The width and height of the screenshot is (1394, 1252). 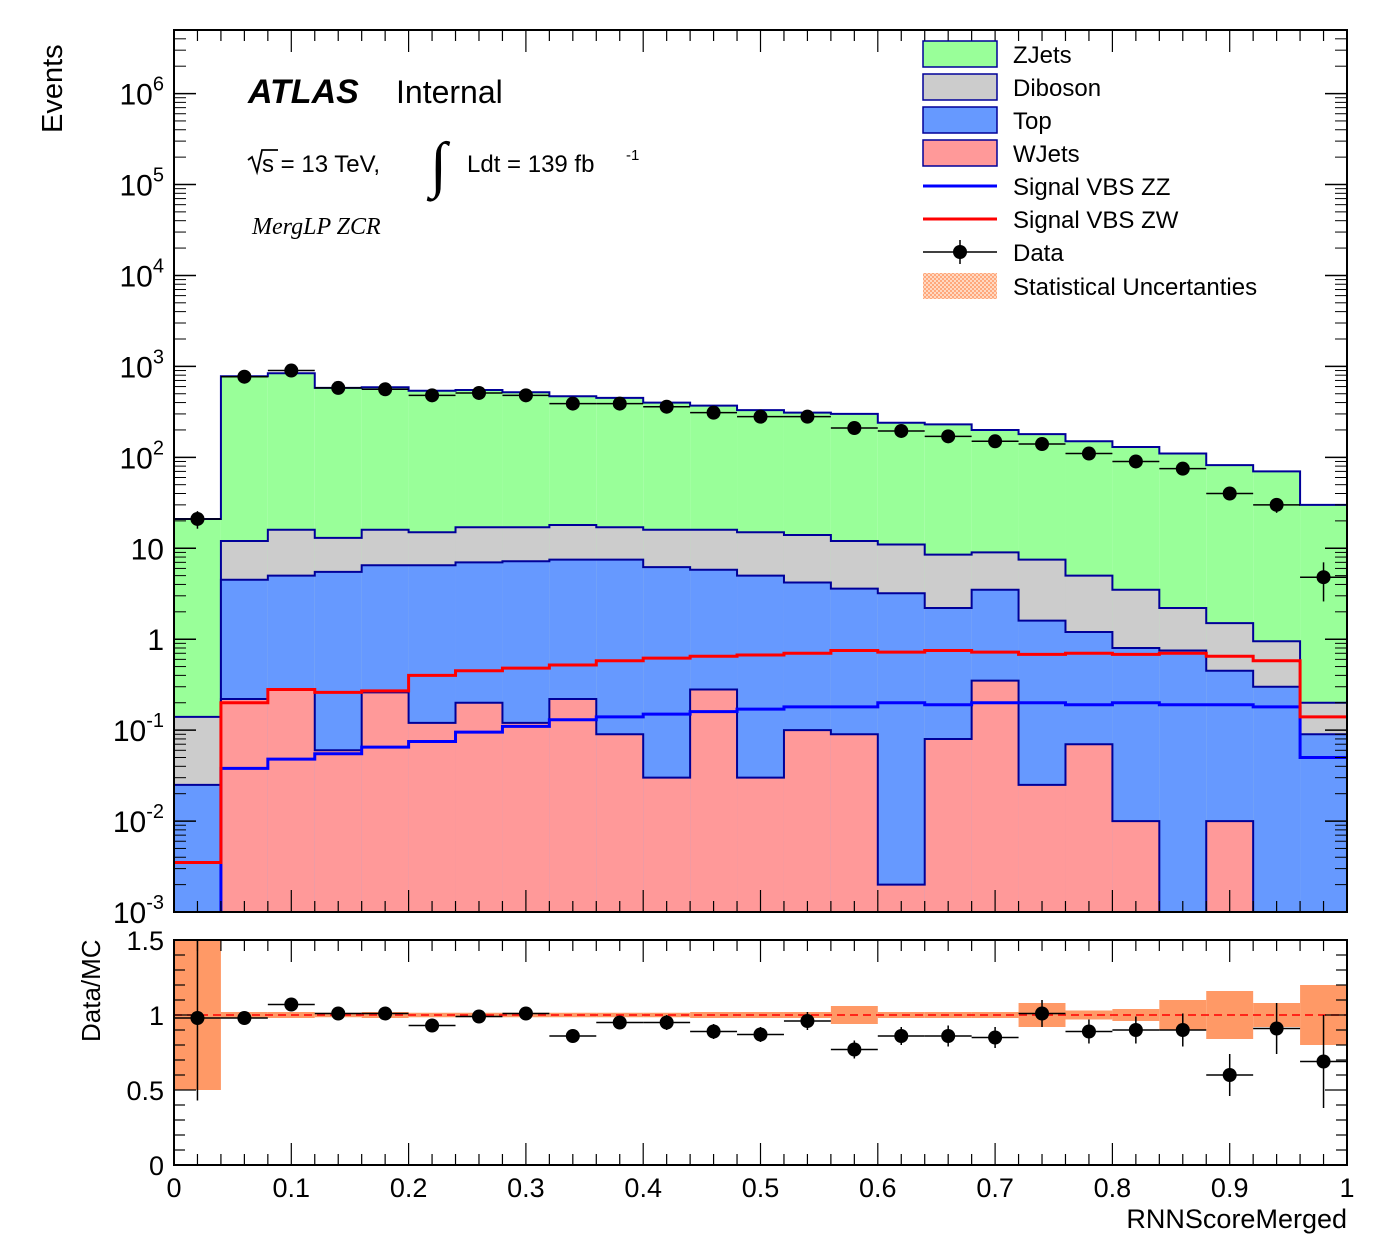 I want to click on legend-entry-top: Top, so click(x=987, y=120).